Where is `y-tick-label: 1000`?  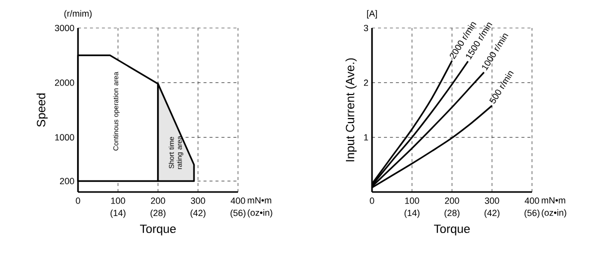
y-tick-label: 1000 is located at coordinates (64, 137).